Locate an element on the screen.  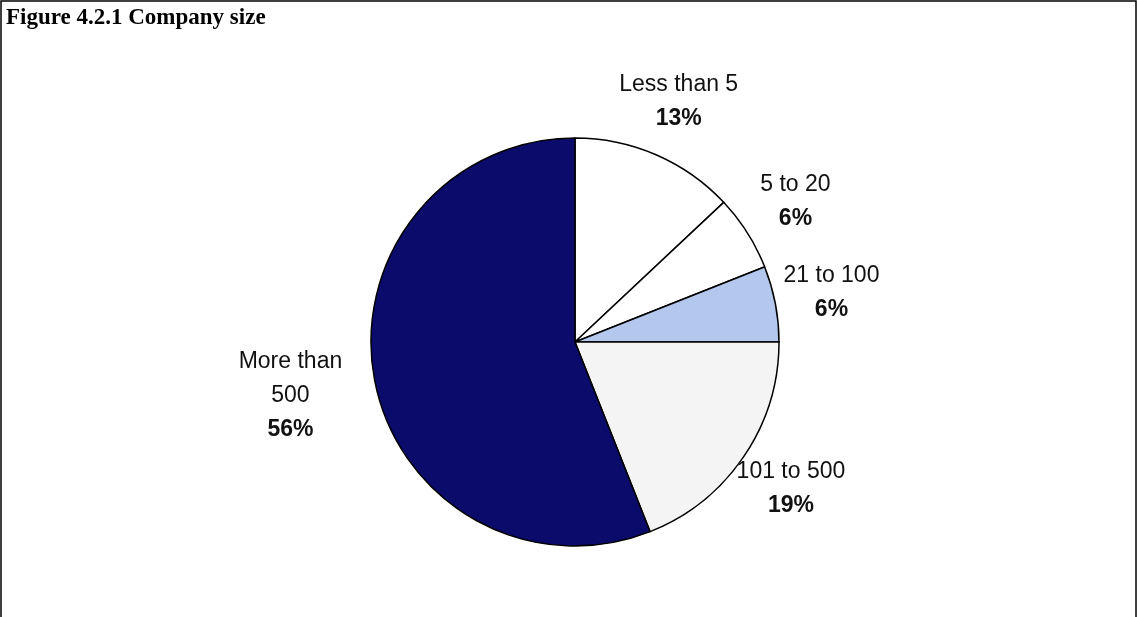
data-label: 13% is located at coordinates (678, 117).